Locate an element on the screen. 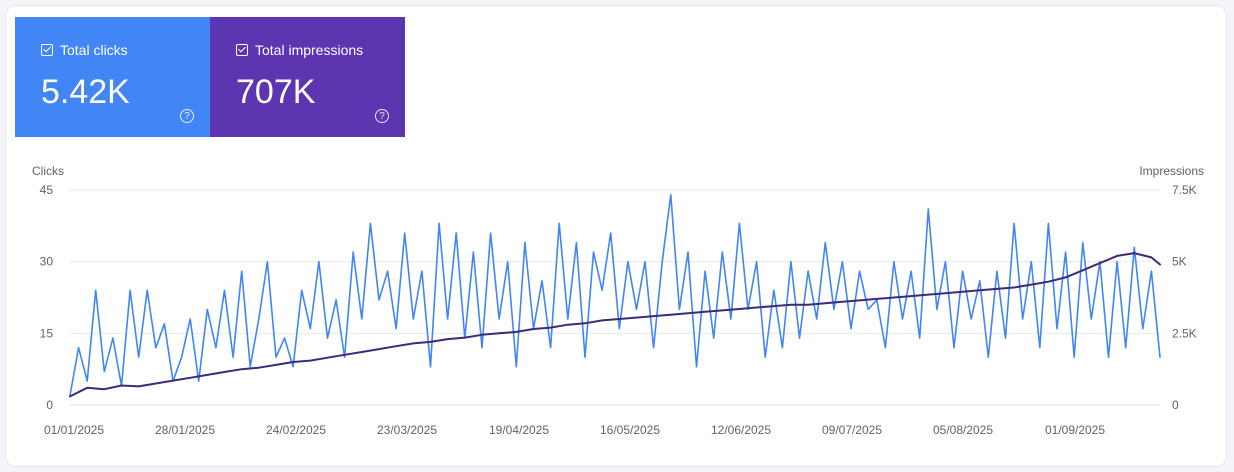 The height and width of the screenshot is (472, 1234). total-clicks-tile: Total clicks 5.42K ? is located at coordinates (112, 77).